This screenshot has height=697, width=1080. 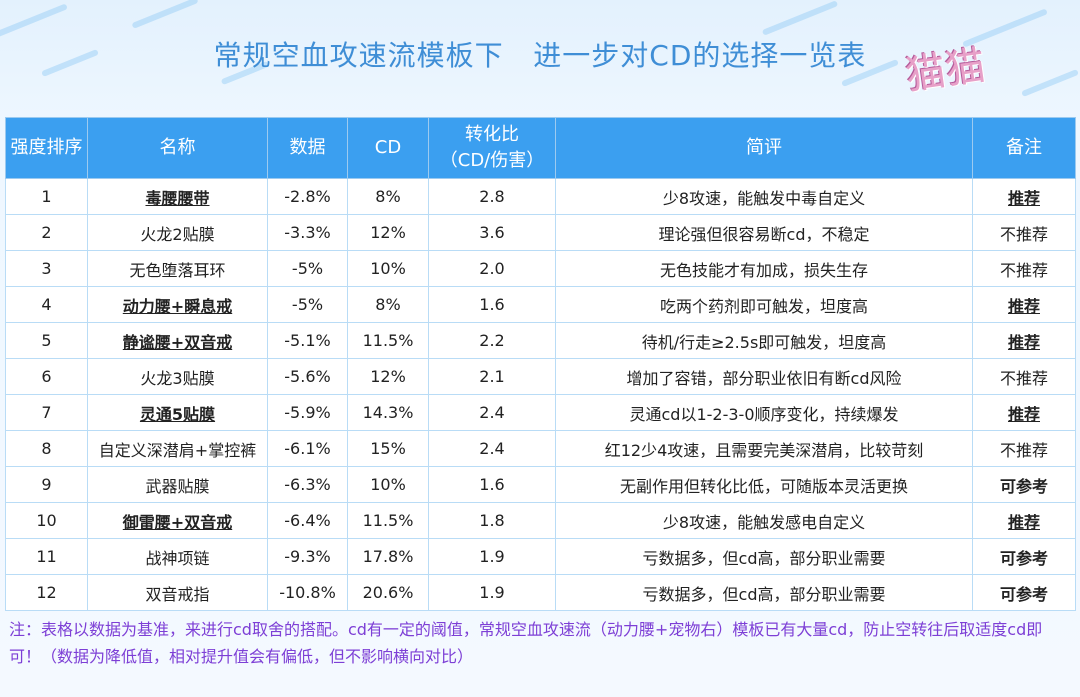 I want to click on cell-name: 静谧腰+双音戒, so click(x=177, y=340).